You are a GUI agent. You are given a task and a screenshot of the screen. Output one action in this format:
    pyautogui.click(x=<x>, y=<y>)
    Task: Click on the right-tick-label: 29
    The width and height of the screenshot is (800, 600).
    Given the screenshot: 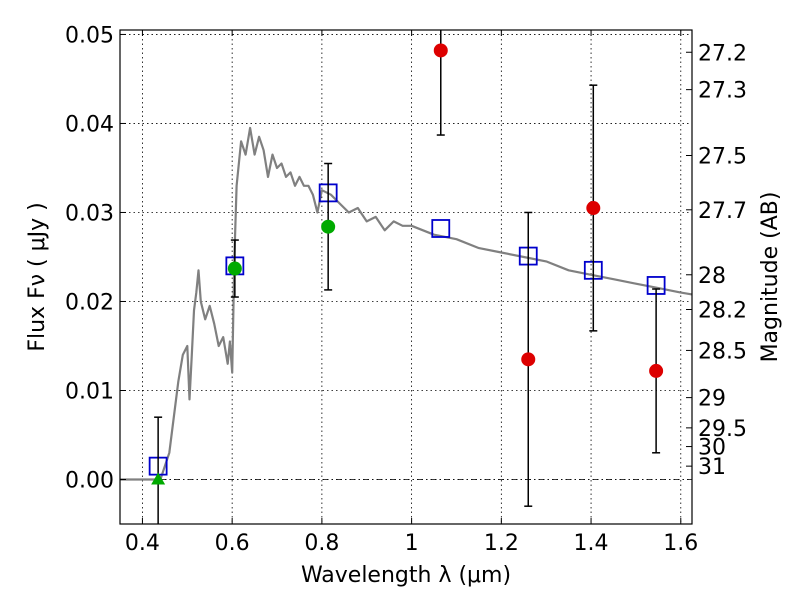 What is the action you would take?
    pyautogui.click(x=712, y=399)
    